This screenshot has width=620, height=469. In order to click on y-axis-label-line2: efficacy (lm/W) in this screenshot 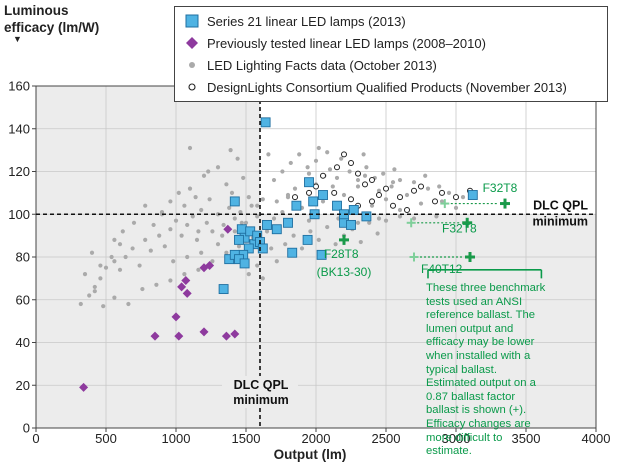, I will do `click(52, 27)`.